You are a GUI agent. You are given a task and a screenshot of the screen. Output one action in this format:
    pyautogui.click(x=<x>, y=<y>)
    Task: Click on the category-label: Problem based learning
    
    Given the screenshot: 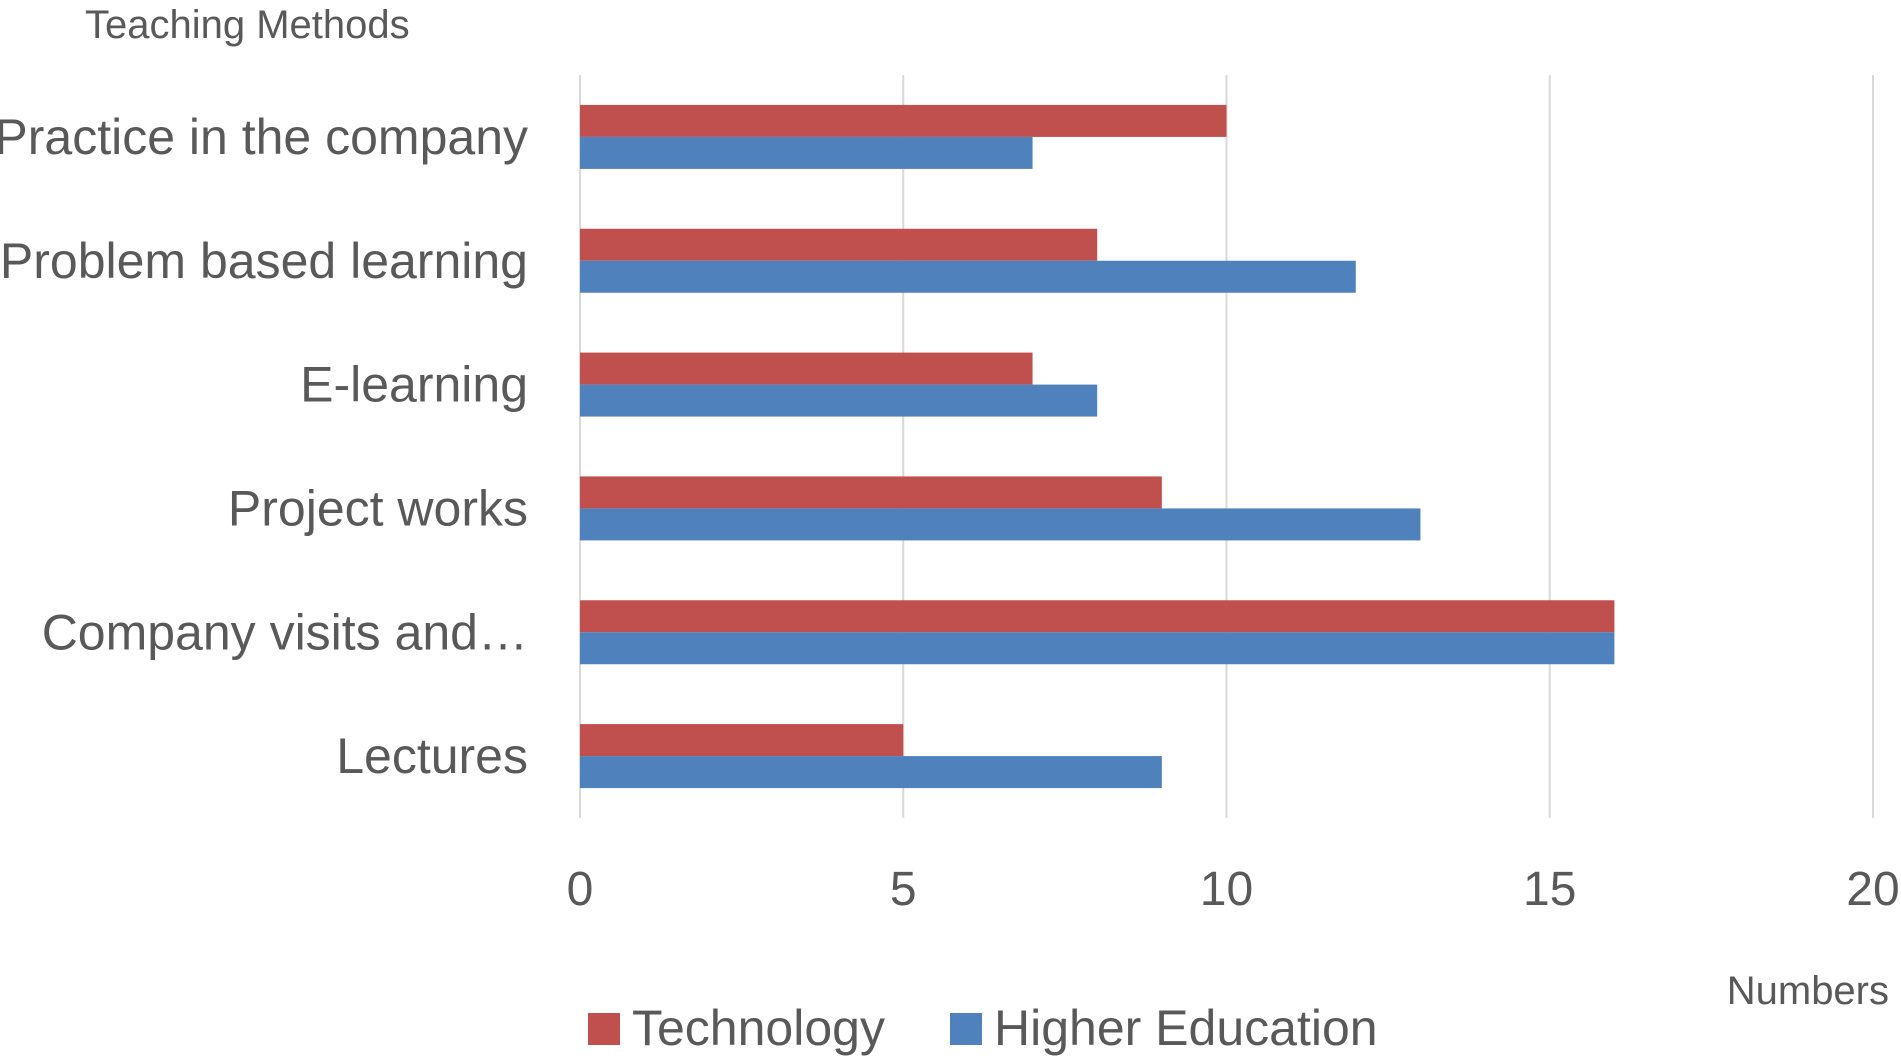 What is the action you would take?
    pyautogui.click(x=264, y=261)
    